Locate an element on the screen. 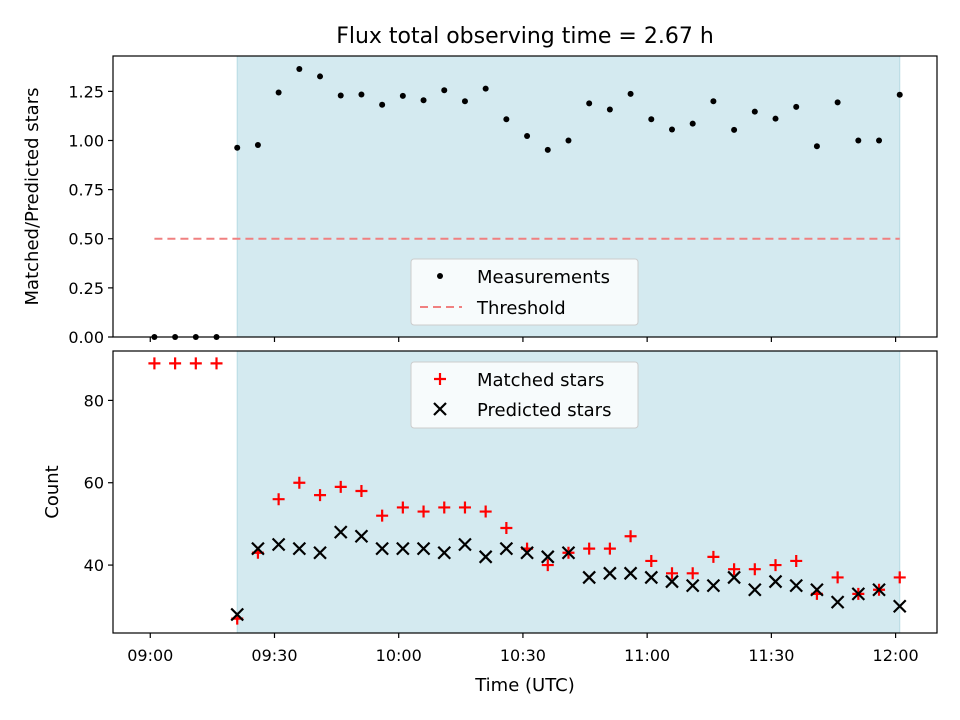  x-tick-label: 11:30 is located at coordinates (771, 655).